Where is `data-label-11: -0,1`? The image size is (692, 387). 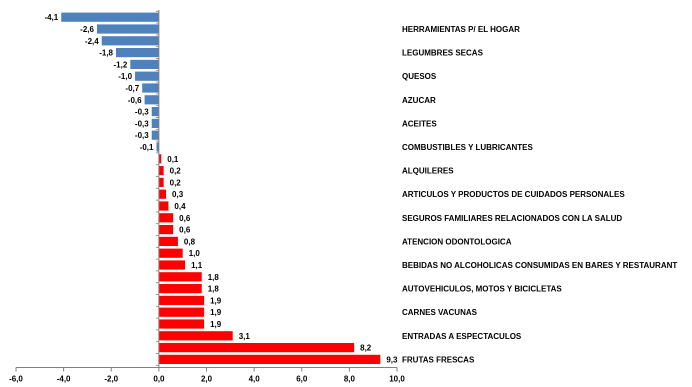
data-label-11: -0,1 is located at coordinates (147, 147).